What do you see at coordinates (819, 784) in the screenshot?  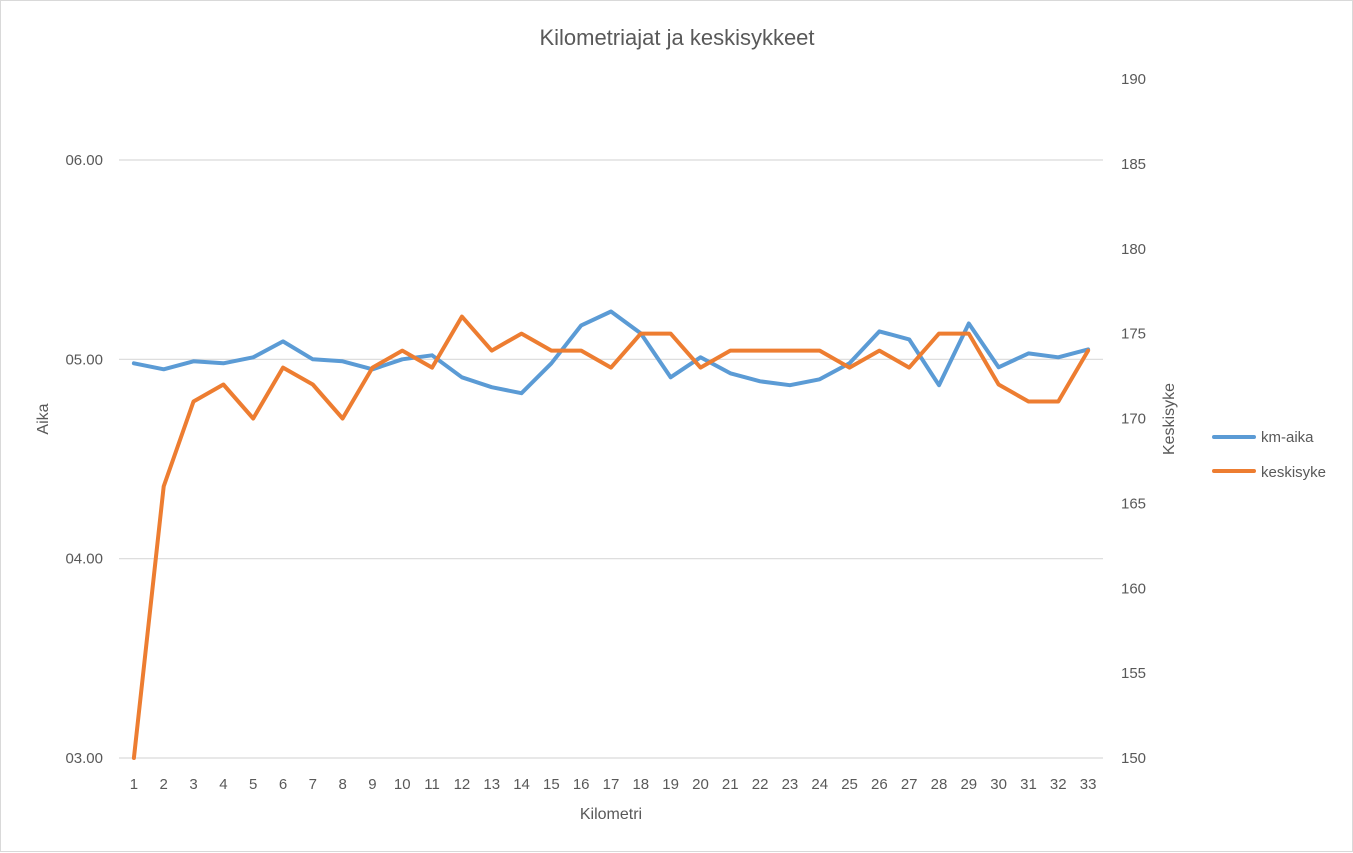 I see `x-tick-label: 24` at bounding box center [819, 784].